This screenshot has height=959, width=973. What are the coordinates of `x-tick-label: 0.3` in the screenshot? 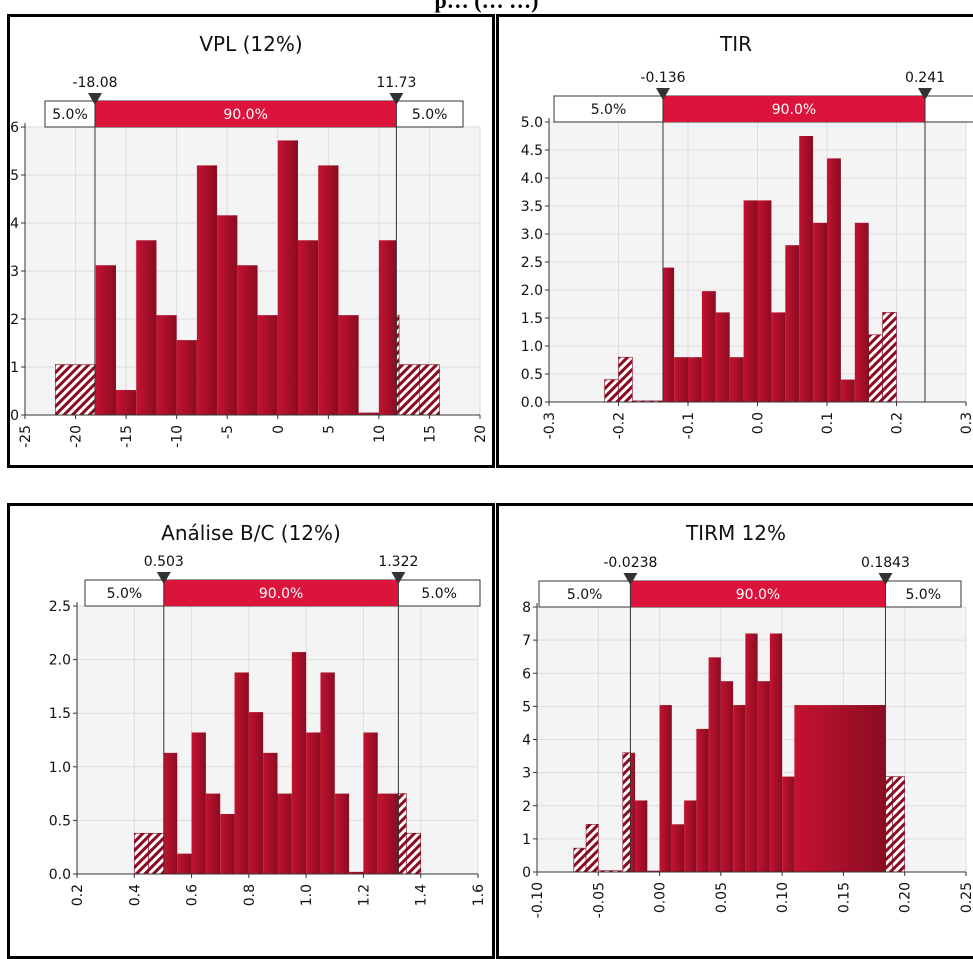 It's located at (966, 423).